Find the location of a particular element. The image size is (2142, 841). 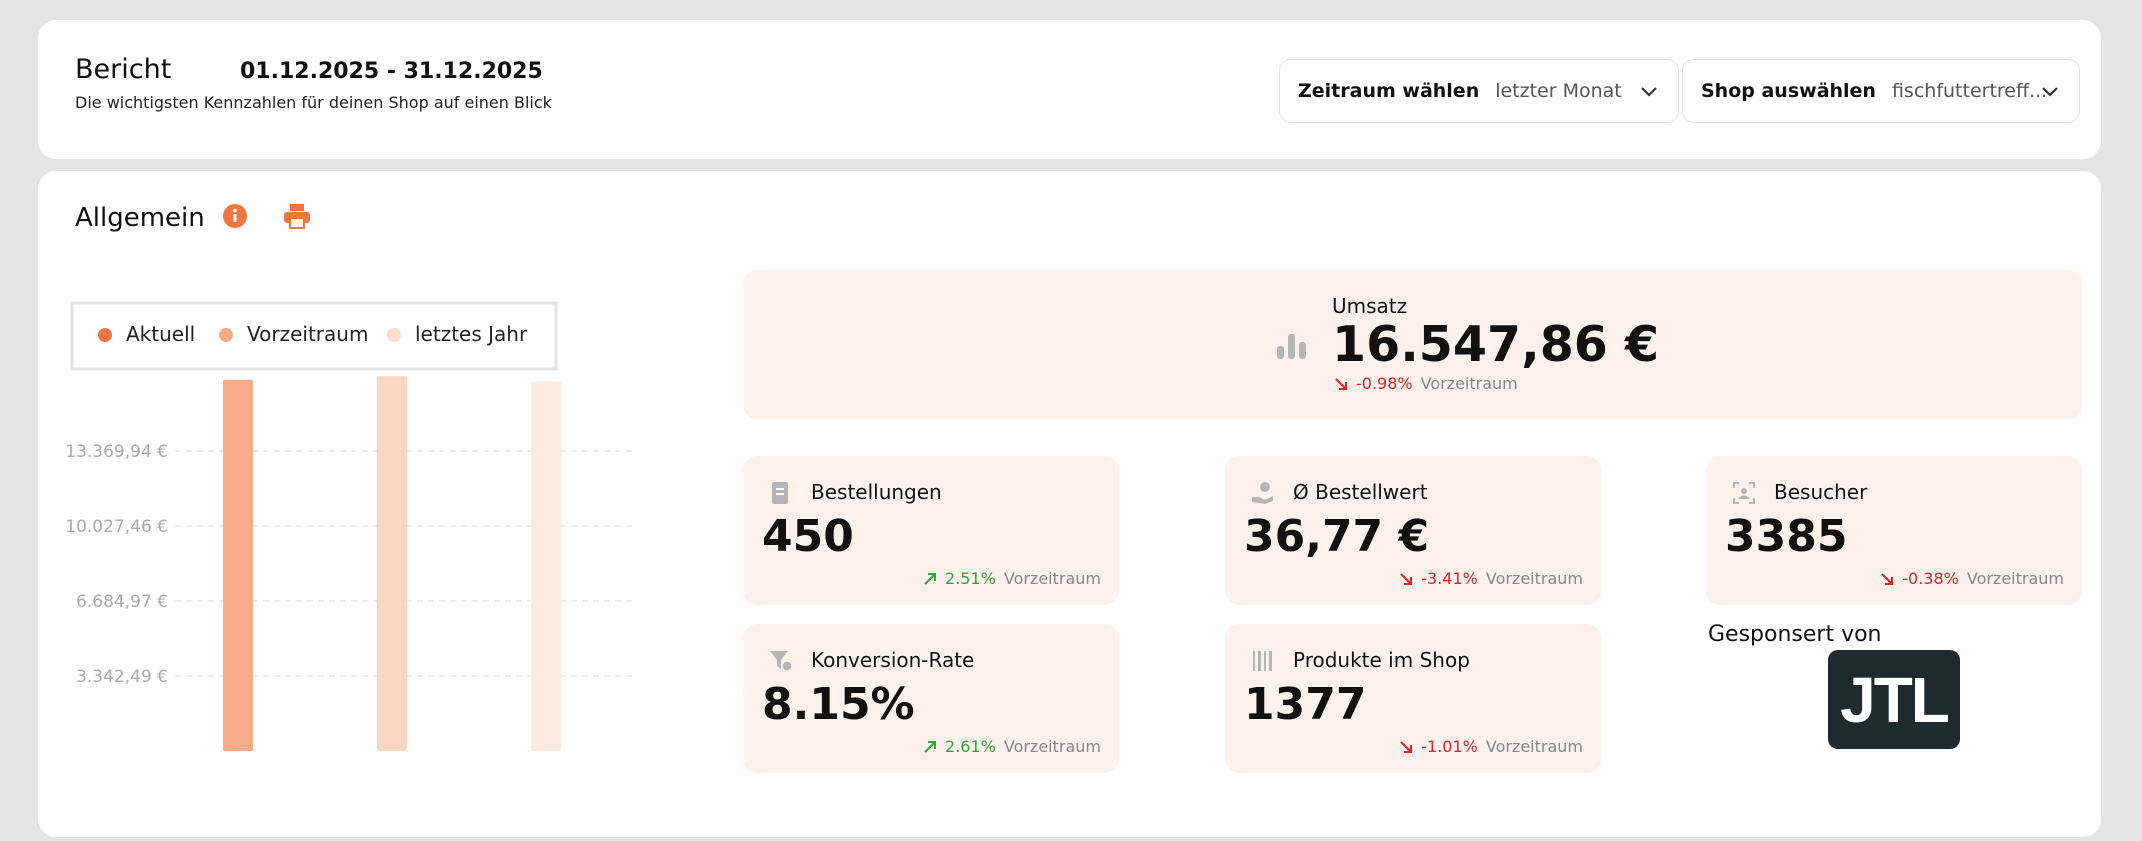

y-tick-label: 3.342,49 € is located at coordinates (122, 677).